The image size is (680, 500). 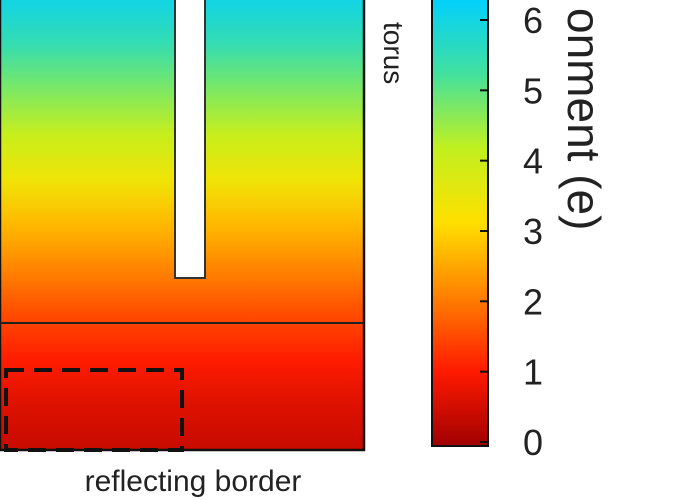 What do you see at coordinates (533, 161) in the screenshot?
I see `colorbar-tick-label: 4` at bounding box center [533, 161].